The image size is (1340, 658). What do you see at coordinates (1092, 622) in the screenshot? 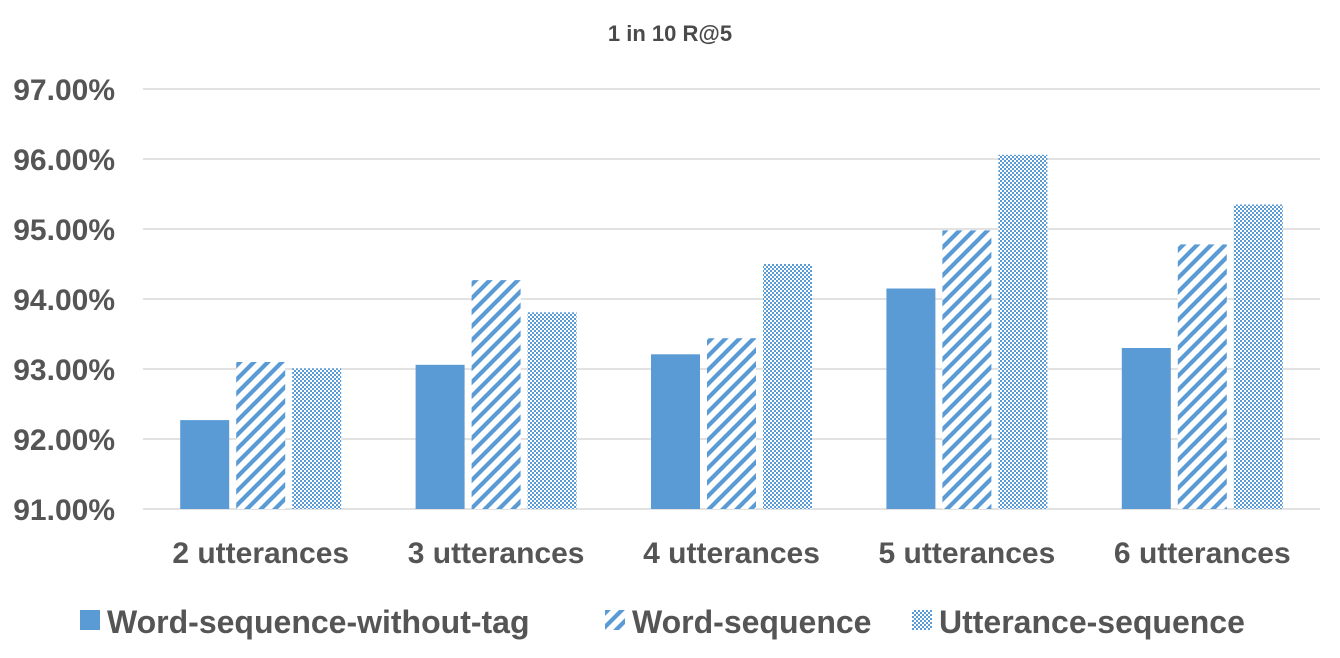
I see `legend-label: Utterance-sequence` at bounding box center [1092, 622].